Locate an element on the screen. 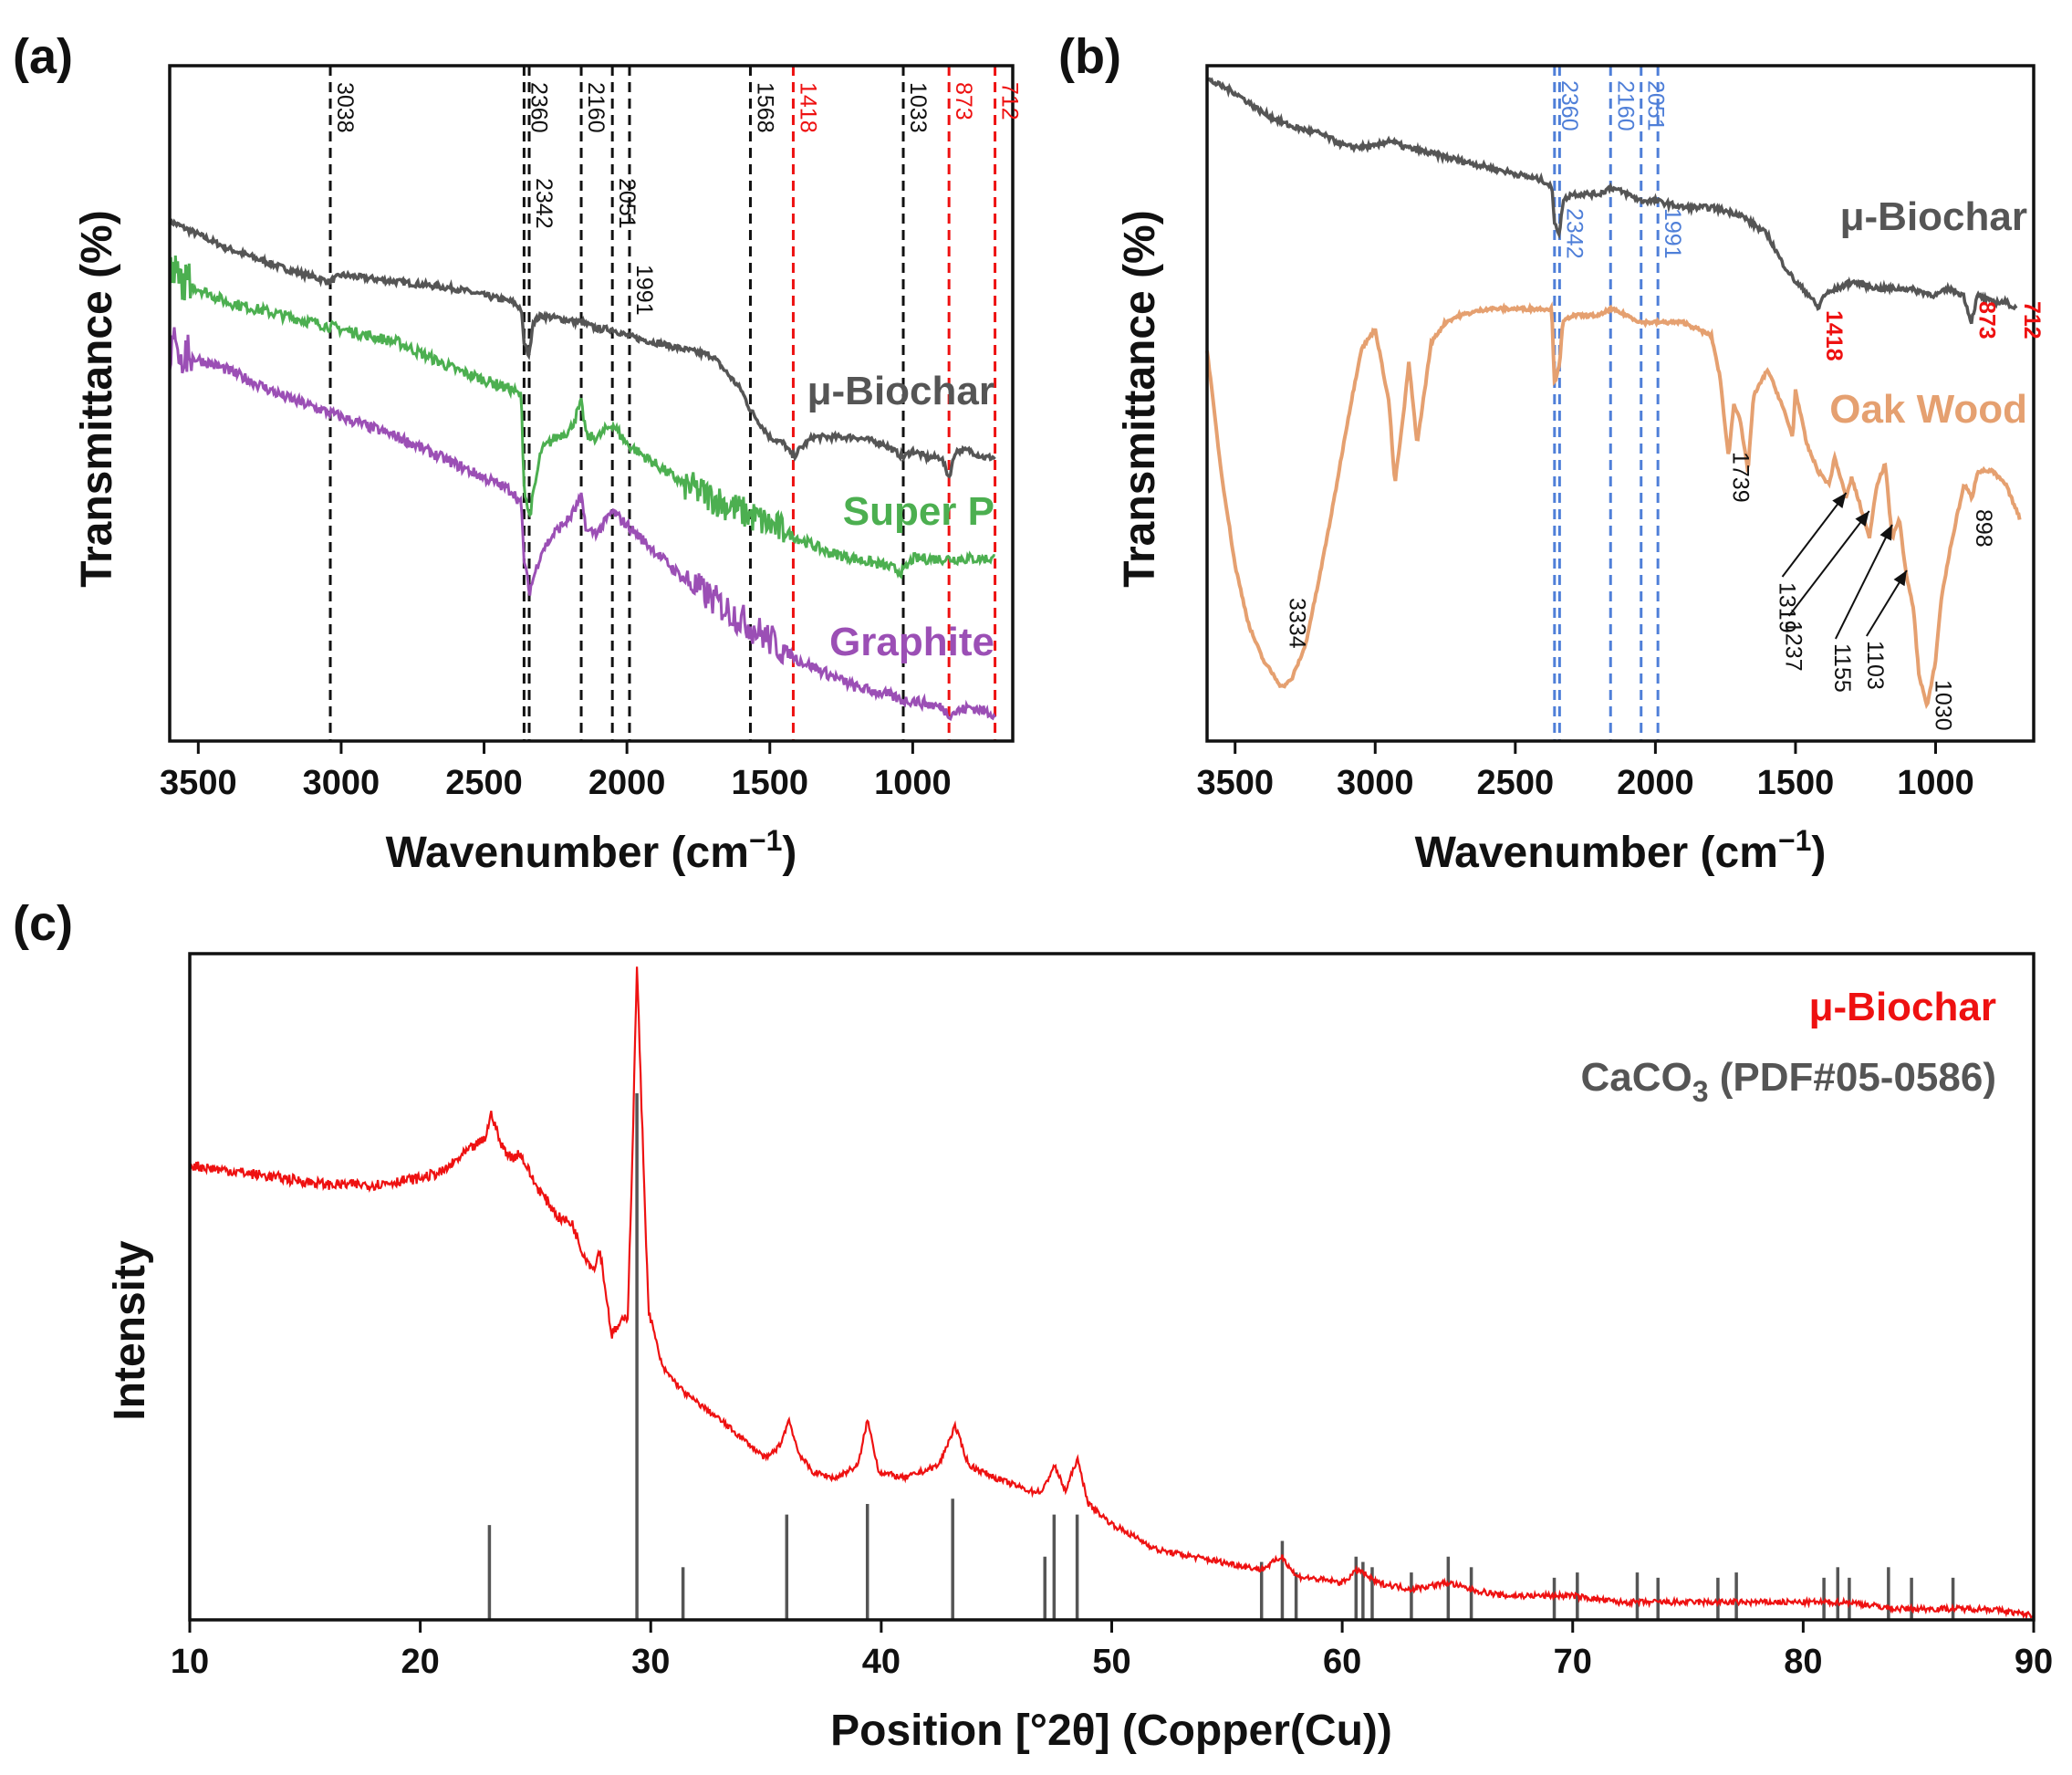 This screenshot has height=1775, width=2072. a-peak-label-2360: 2360 is located at coordinates (538, 107).